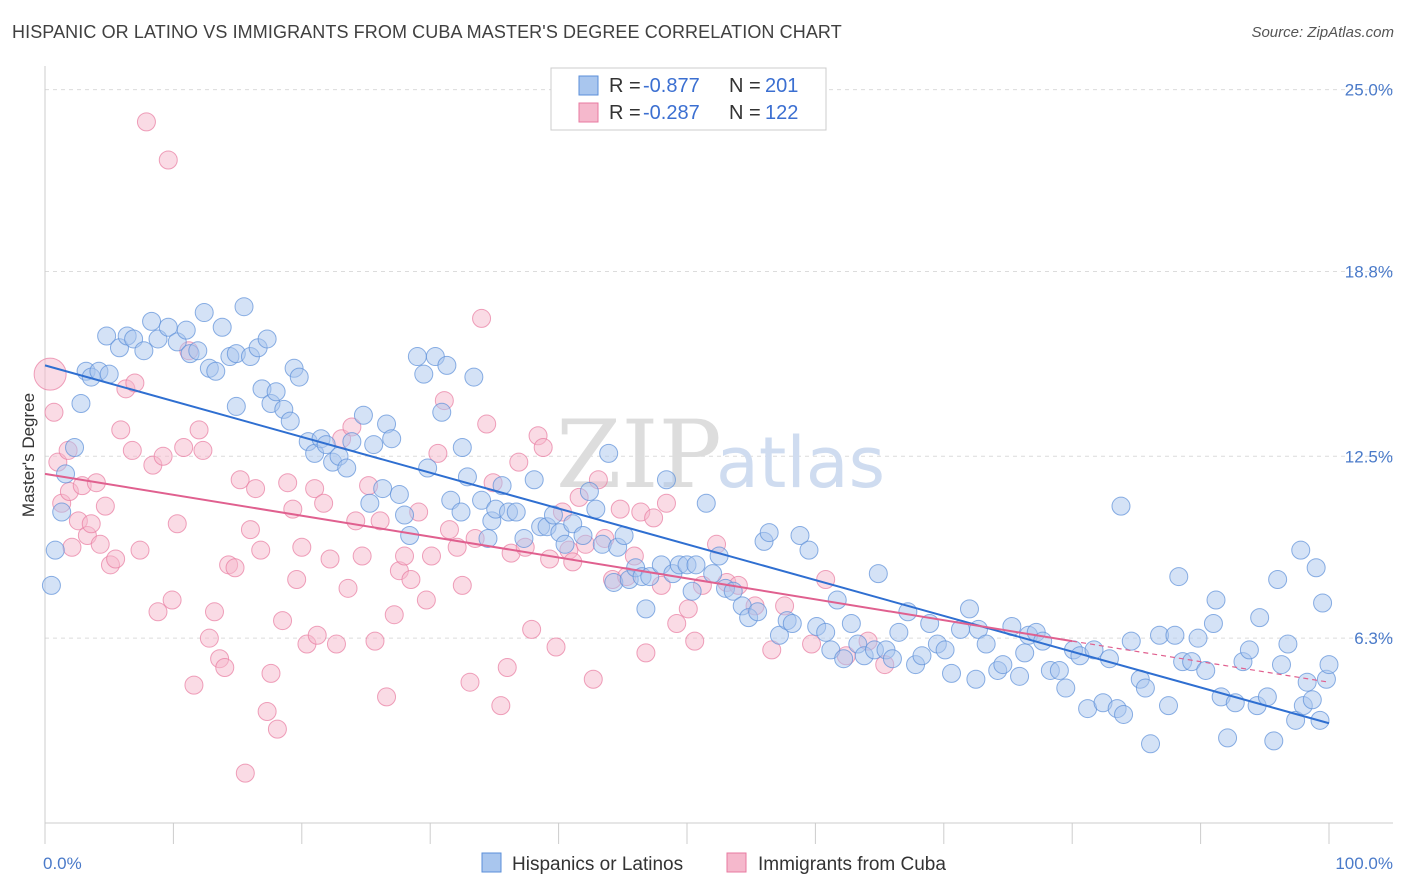 Image resolution: width=1406 pixels, height=892 pixels. I want to click on legend-n-value: 122, so click(781, 113).